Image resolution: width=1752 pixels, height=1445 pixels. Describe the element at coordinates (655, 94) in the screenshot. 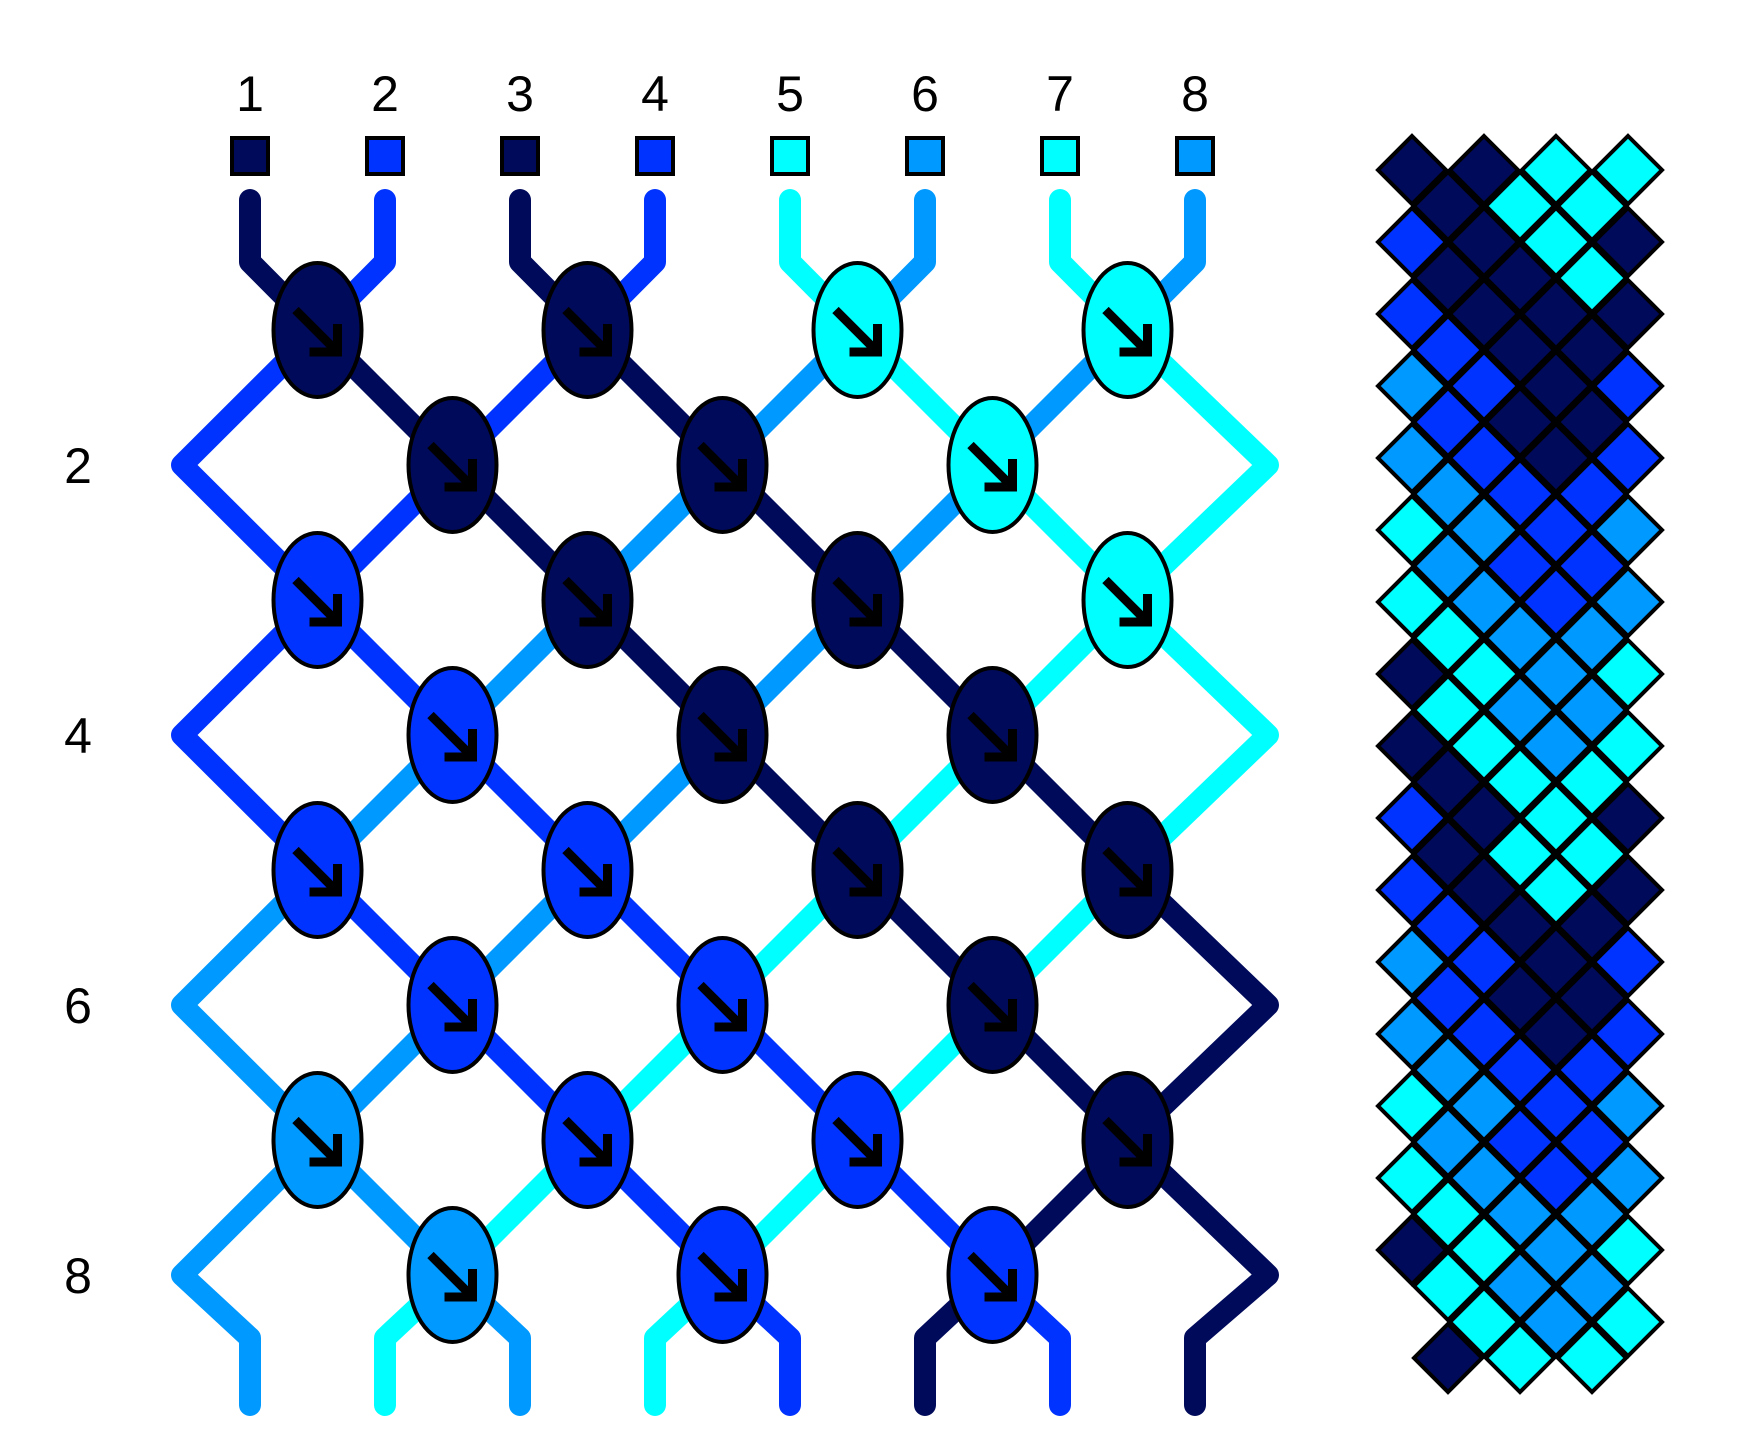

I see `string-number: 4` at that location.